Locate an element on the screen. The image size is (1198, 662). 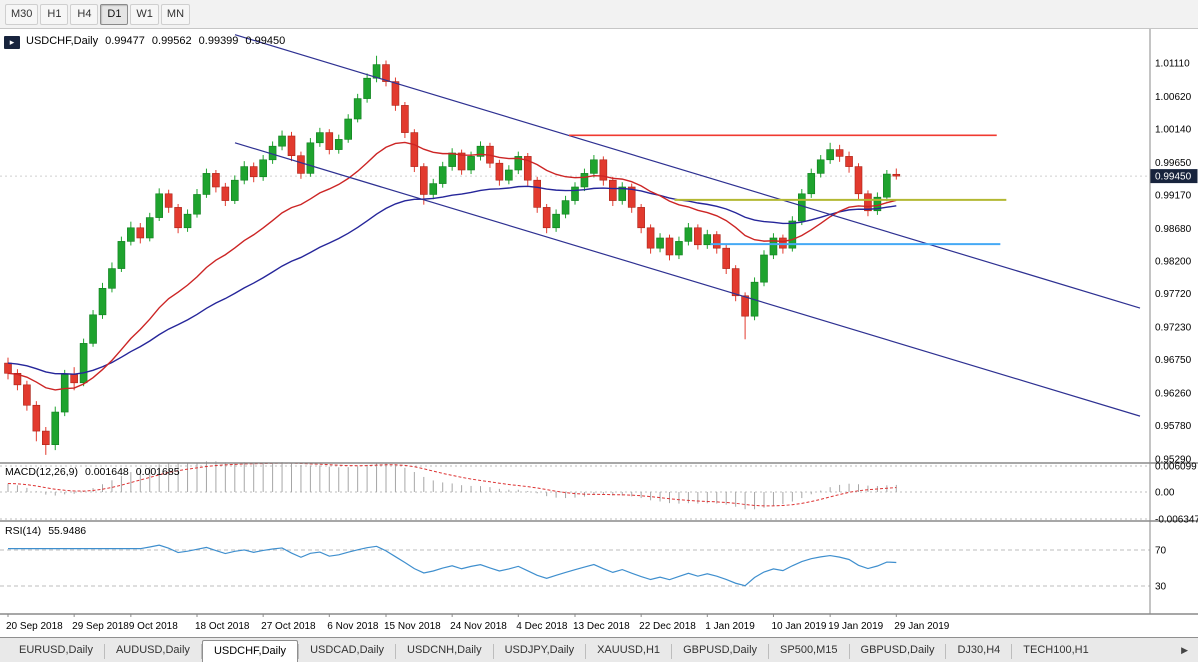
timeframe-button-w1: W1 is located at coordinates (144, 14).